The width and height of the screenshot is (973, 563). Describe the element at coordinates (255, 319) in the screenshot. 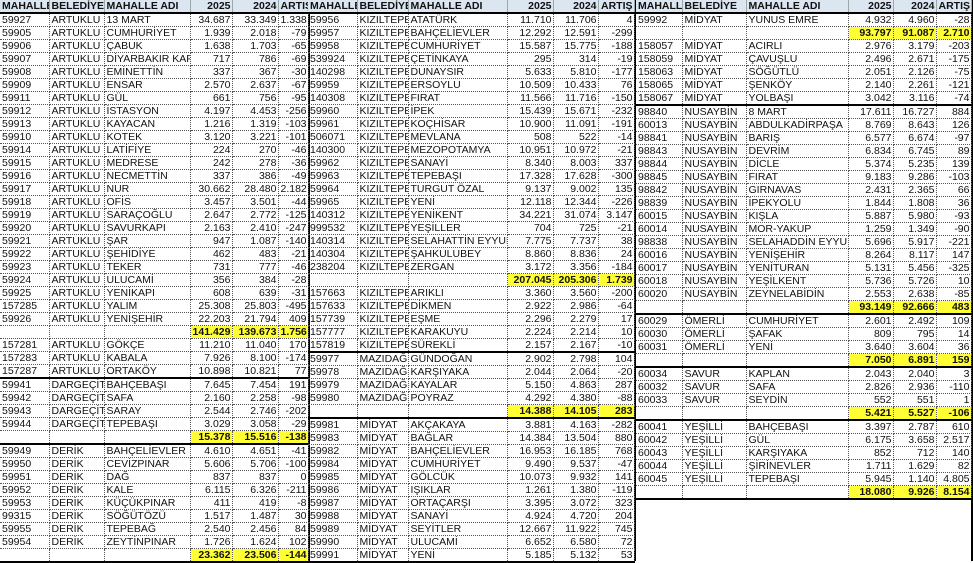

I see `cell-pop-2024: 21.794` at that location.